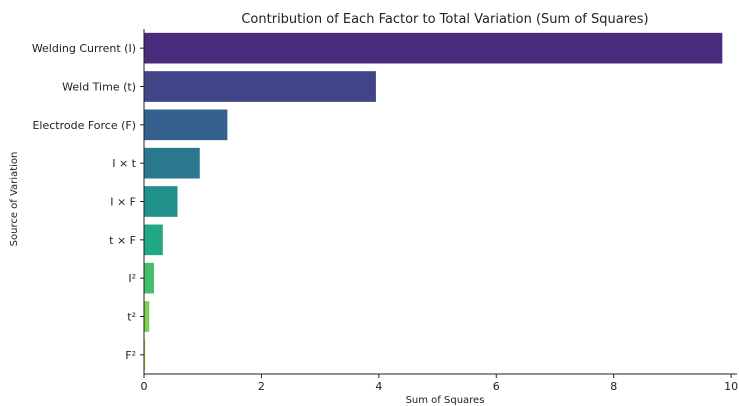 The width and height of the screenshot is (739, 406). I want to click on x-tick-label: 6, so click(496, 386).